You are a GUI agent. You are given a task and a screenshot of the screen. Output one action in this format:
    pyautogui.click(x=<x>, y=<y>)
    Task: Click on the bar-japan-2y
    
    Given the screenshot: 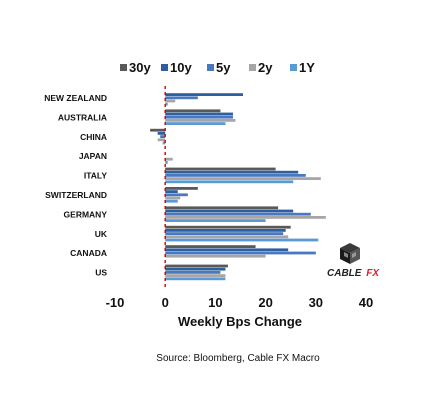 What is the action you would take?
    pyautogui.click(x=169, y=159)
    